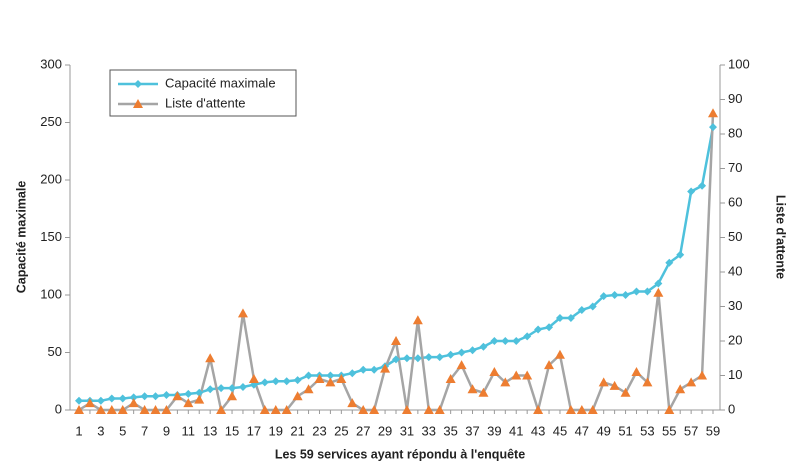 This screenshot has height=473, width=800. Describe the element at coordinates (385, 430) in the screenshot. I see `x-tick-label: 29` at that location.